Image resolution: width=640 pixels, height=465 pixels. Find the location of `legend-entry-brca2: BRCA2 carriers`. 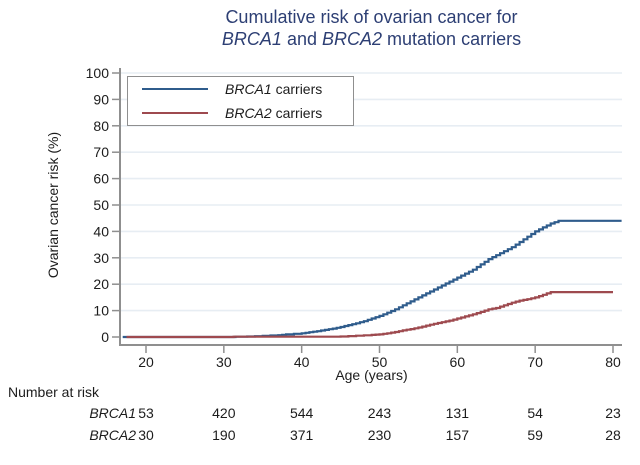

legend-entry-brca2: BRCA2 carriers is located at coordinates (240, 113).